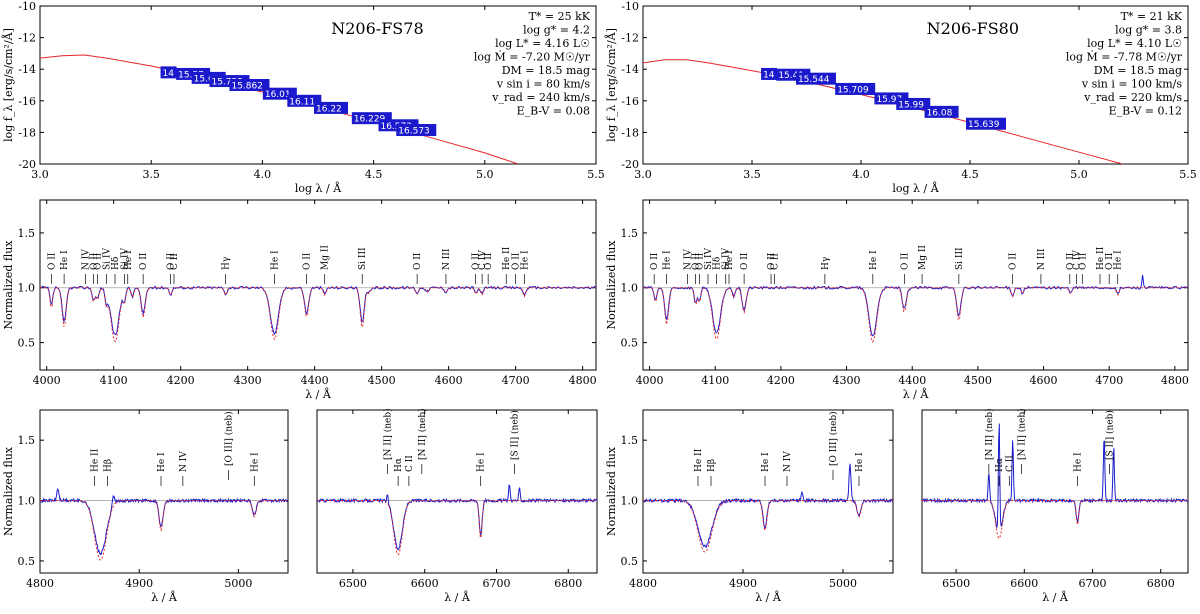  What do you see at coordinates (630, 164) in the screenshot?
I see `y-tick-label: -20` at bounding box center [630, 164].